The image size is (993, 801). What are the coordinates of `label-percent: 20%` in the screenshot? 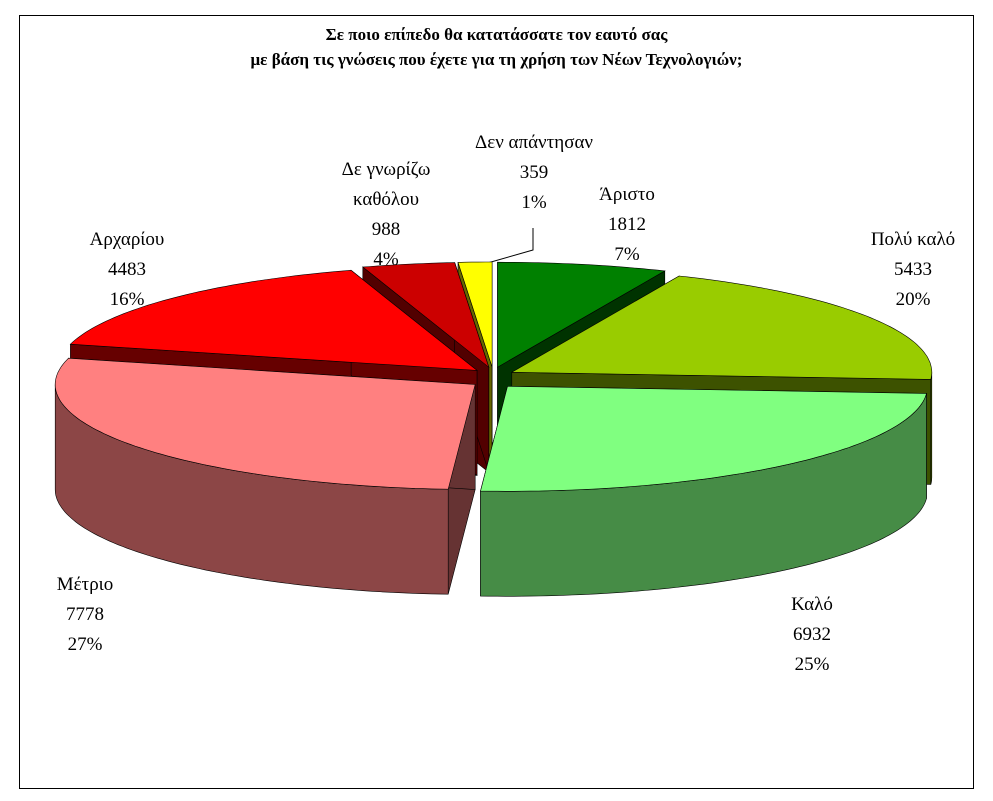 It's located at (913, 299).